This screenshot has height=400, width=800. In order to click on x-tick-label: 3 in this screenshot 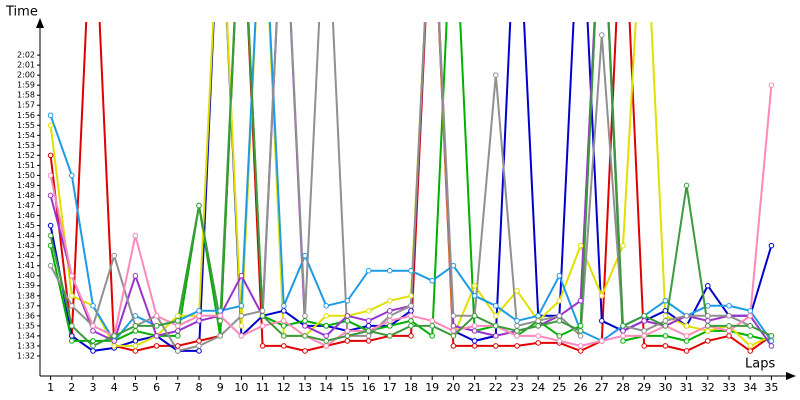, I will do `click(93, 387)`.